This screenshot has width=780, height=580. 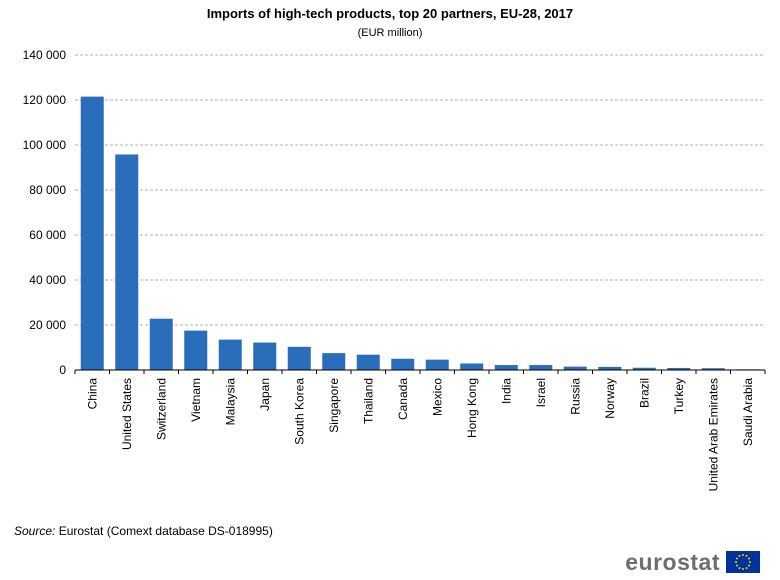 I want to click on y-tick-label: 20 000, so click(x=47, y=325).